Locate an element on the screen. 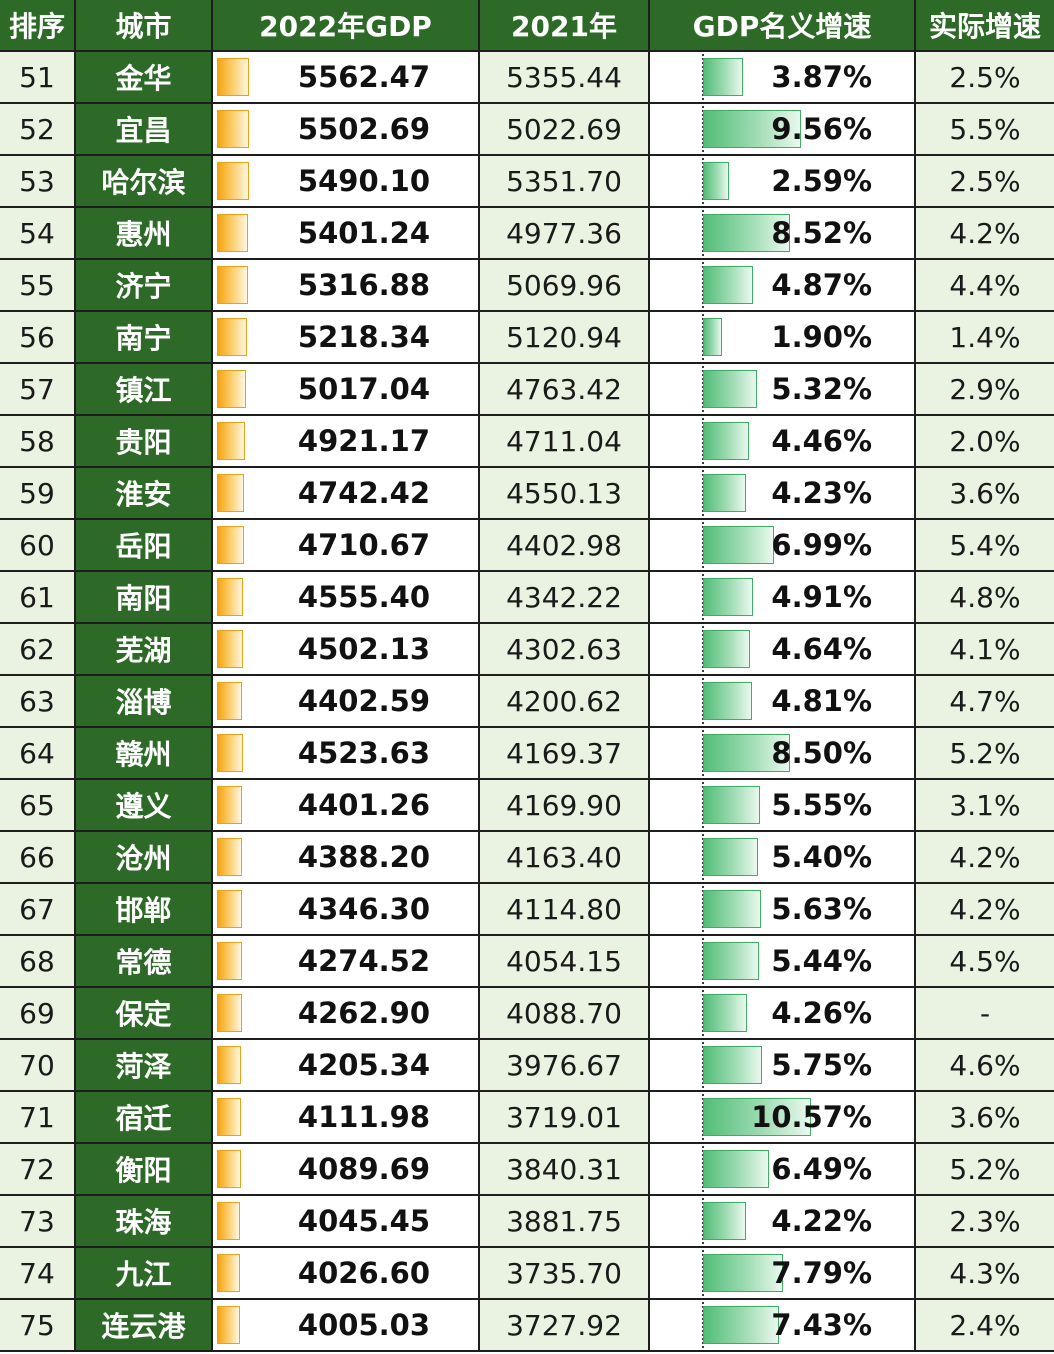 Image resolution: width=1054 pixels, height=1354 pixels. header-real-growth: 实际增速 is located at coordinates (985, 26).